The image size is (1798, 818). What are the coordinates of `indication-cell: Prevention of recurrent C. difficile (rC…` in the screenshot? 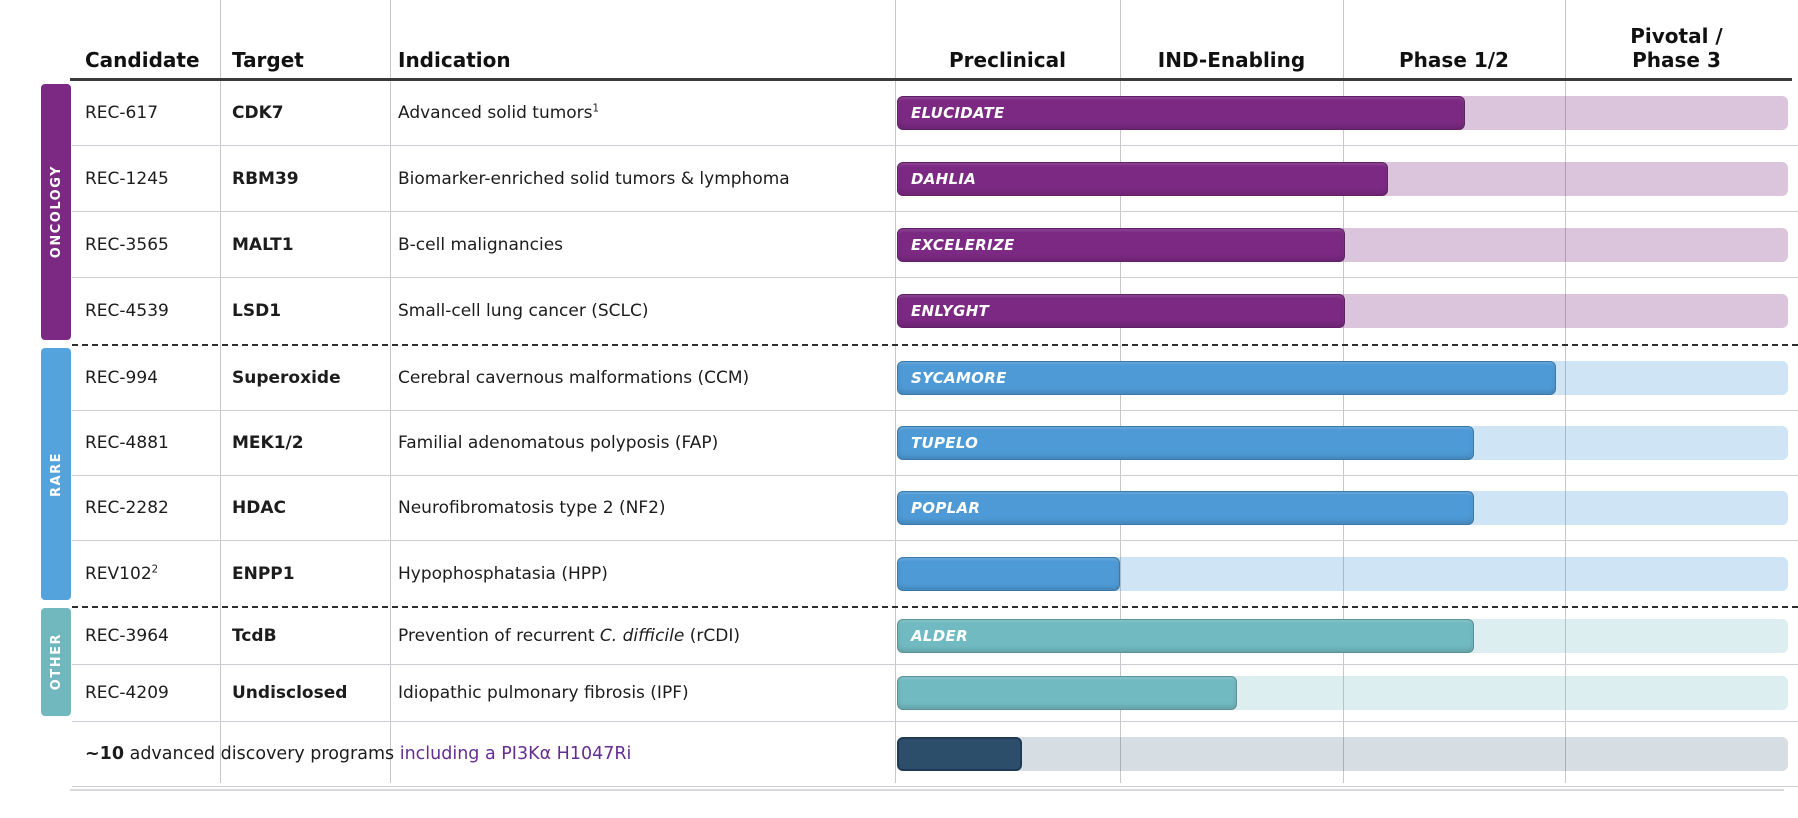 It's located at (569, 636).